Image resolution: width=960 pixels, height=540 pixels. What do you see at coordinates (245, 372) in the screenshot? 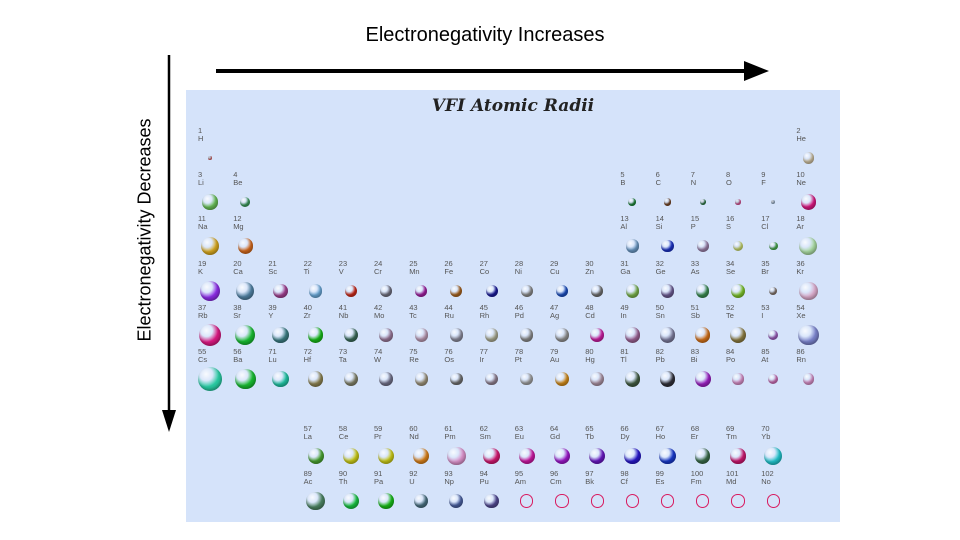
I see `element-ba: 56 Ba` at bounding box center [245, 372].